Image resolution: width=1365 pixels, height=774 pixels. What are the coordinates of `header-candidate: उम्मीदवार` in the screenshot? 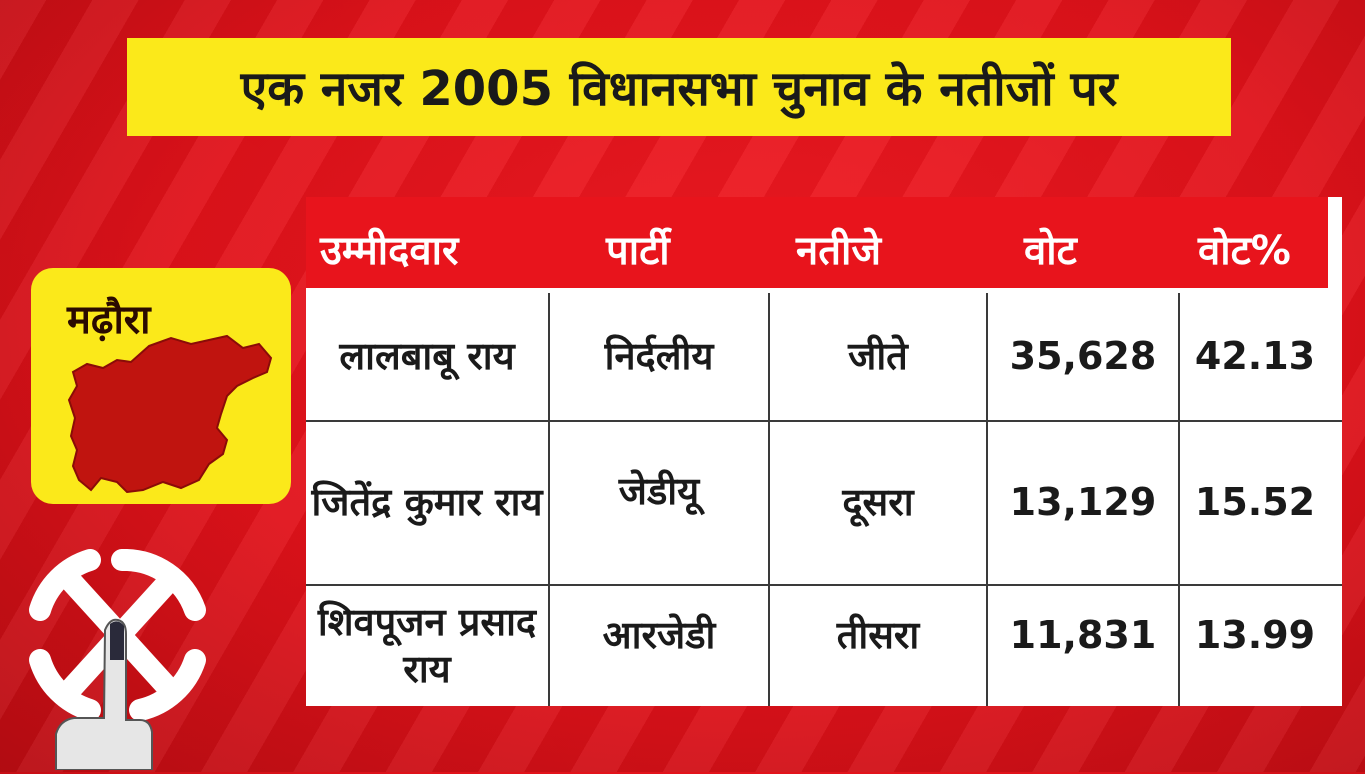 It's located at (389, 251).